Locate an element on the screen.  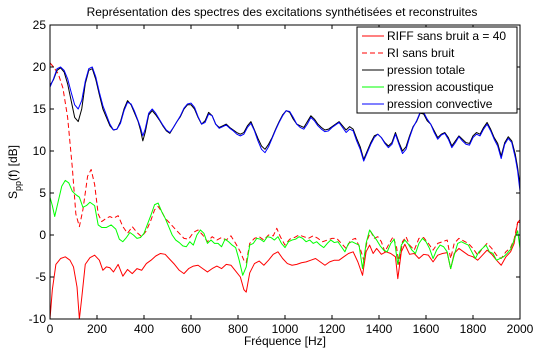
x-tick-label: 0 is located at coordinates (50, 329).